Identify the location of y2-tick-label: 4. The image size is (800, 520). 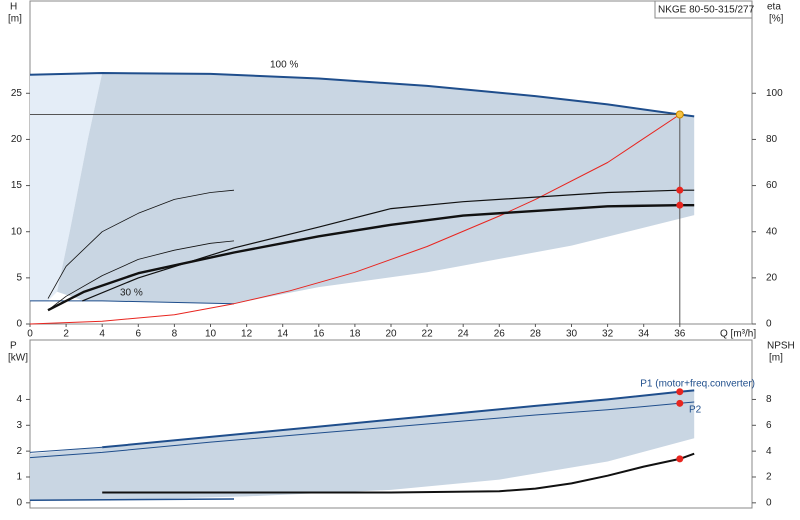
(769, 451).